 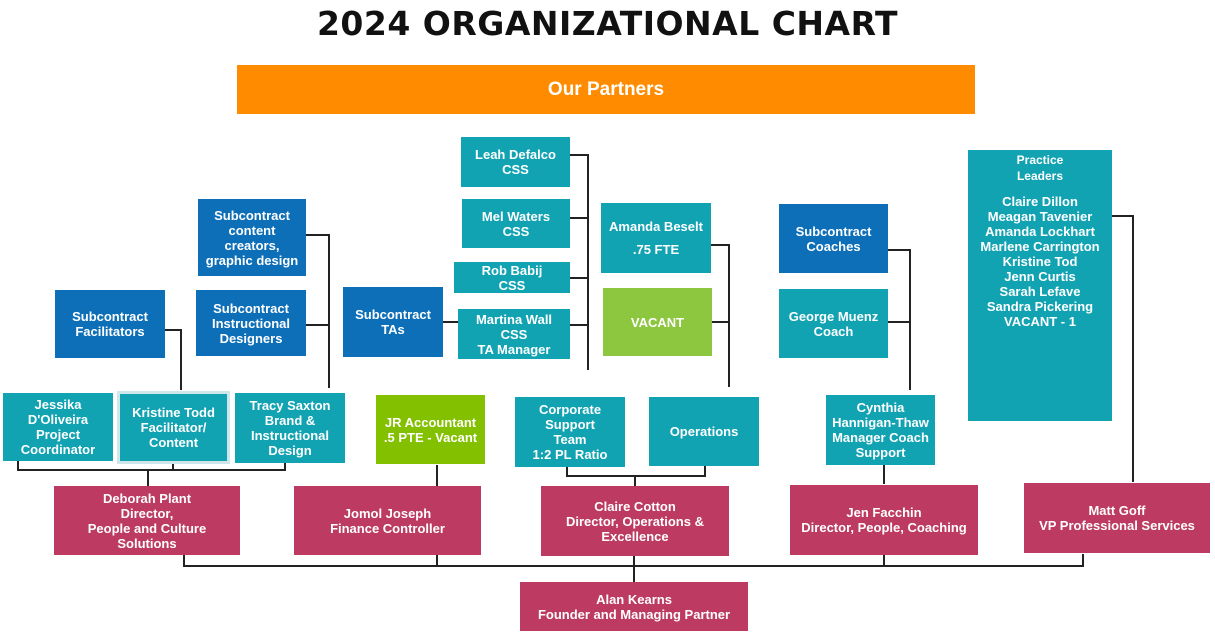 I want to click on box-line: Amanda Beselt, so click(x=656, y=226).